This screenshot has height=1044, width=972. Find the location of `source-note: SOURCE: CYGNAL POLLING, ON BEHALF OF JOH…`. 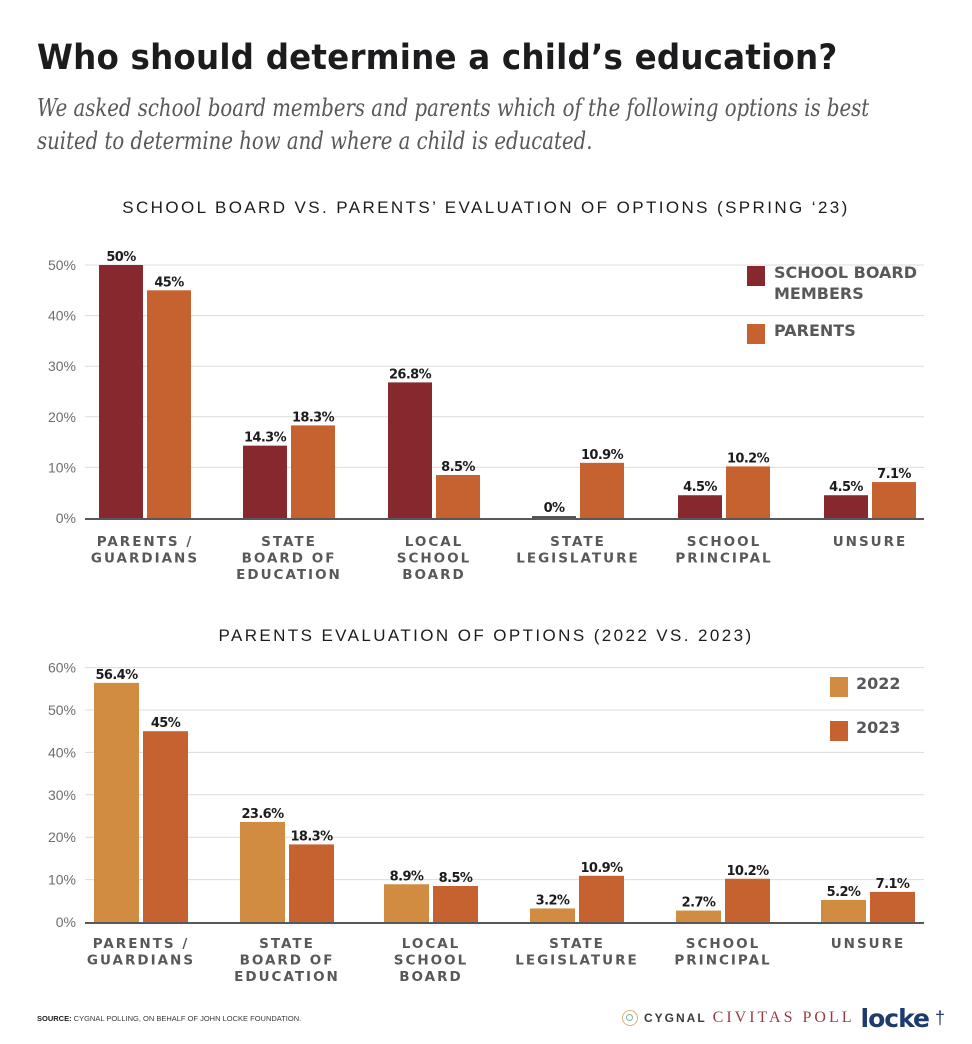

source-note: SOURCE: CYGNAL POLLING, ON BEHALF OF JOH… is located at coordinates (169, 1018).